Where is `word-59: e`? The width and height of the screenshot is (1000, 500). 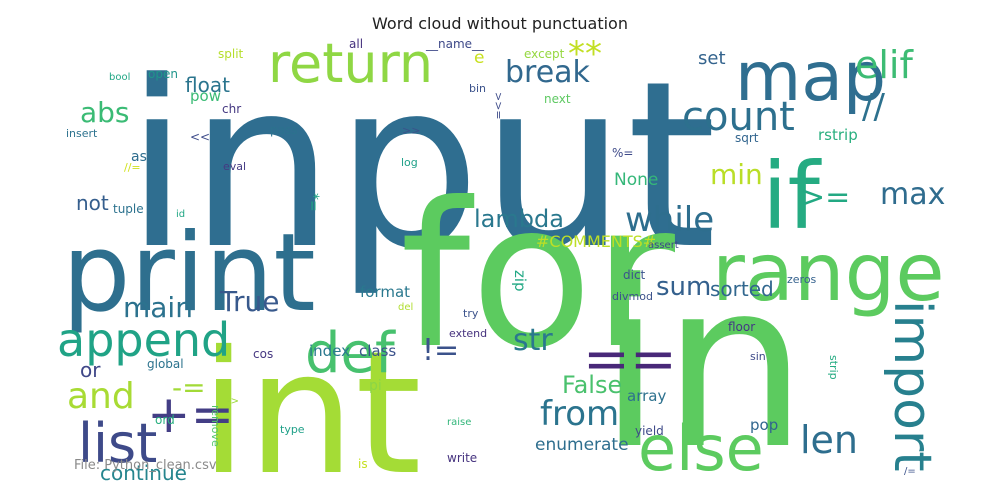 word-59: e is located at coordinates (479, 58).